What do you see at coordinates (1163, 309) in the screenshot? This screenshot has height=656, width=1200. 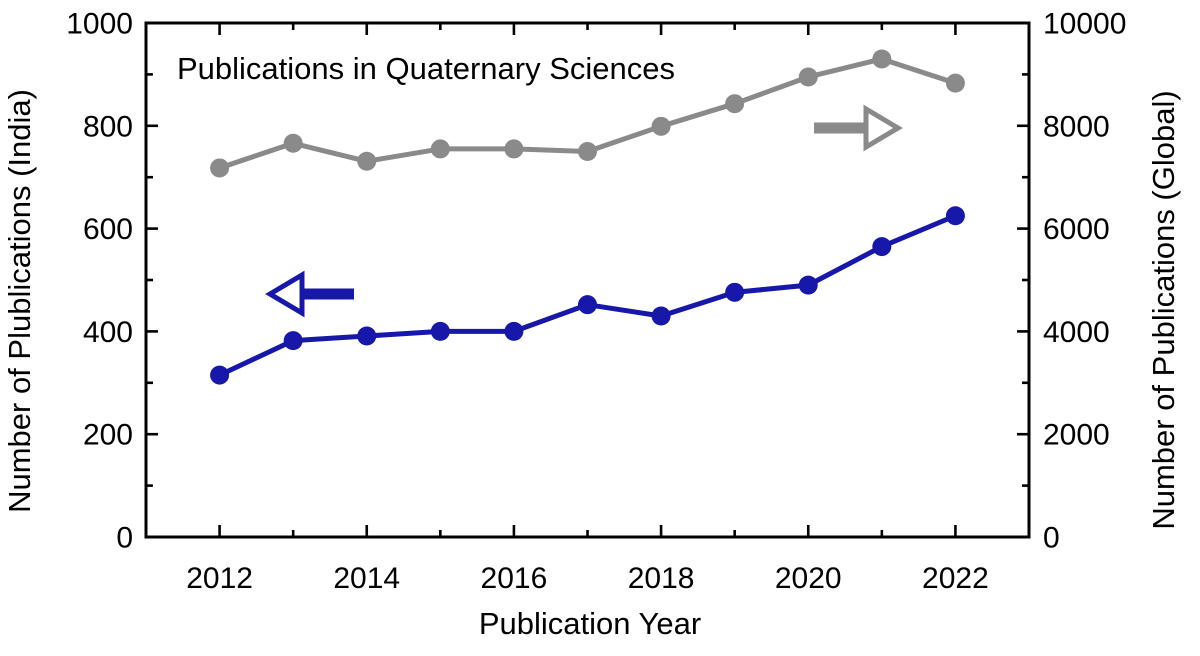 I see `y-axis-label-right: Number of Publications (Global)` at bounding box center [1163, 309].